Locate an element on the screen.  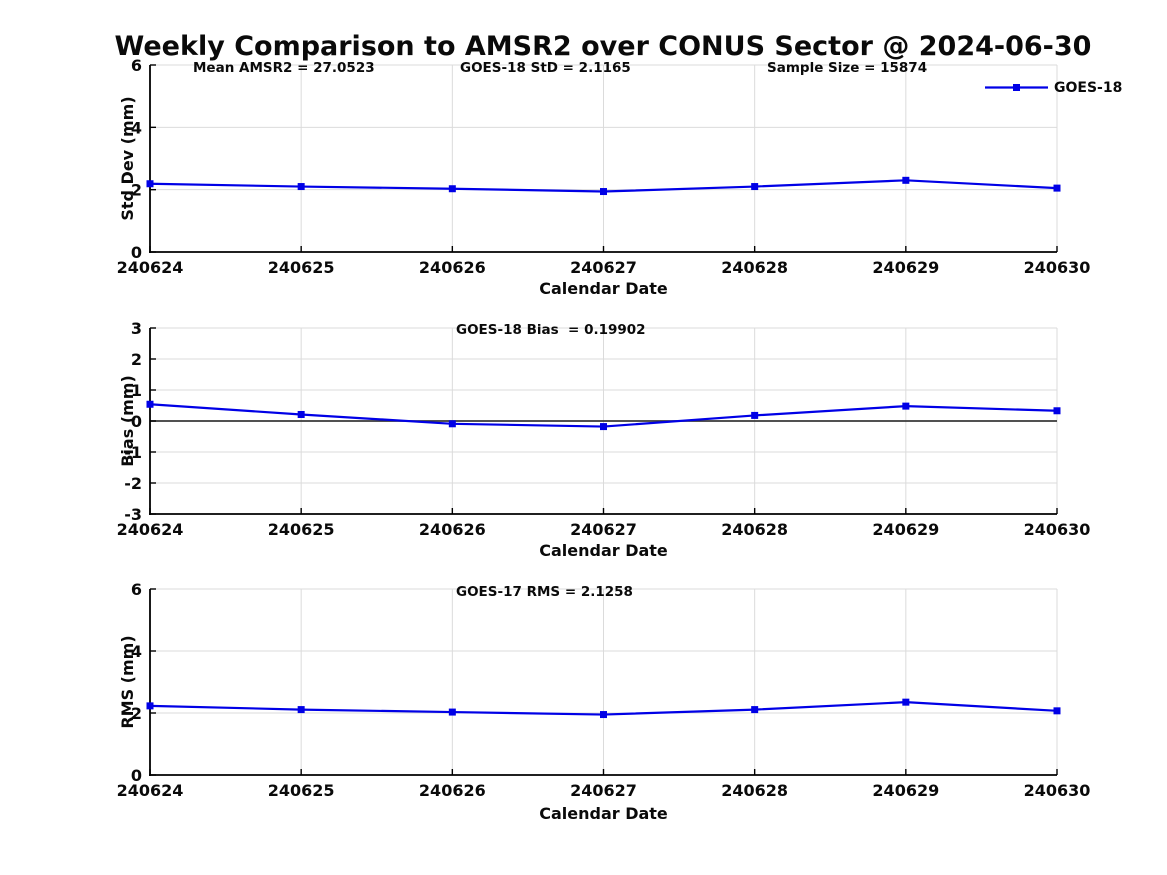
legend-label: GOES-18 is located at coordinates (1088, 88).